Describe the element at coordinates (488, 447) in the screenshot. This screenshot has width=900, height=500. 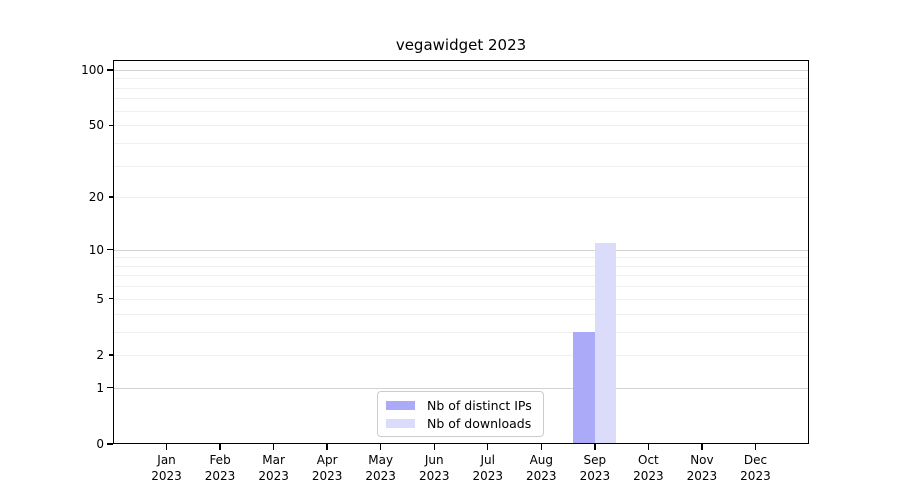
I see `x-tick-mark-jul` at that location.